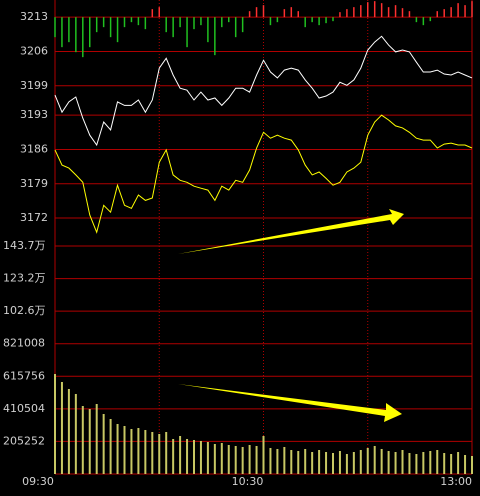  Describe the element at coordinates (24, 278) in the screenshot. I see `y-tick-label: 123.2万` at that location.